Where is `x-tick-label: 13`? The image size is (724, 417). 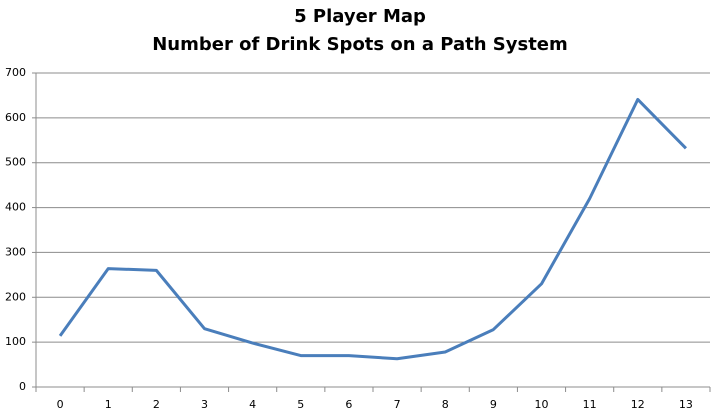 x-tick-label: 13 is located at coordinates (686, 404).